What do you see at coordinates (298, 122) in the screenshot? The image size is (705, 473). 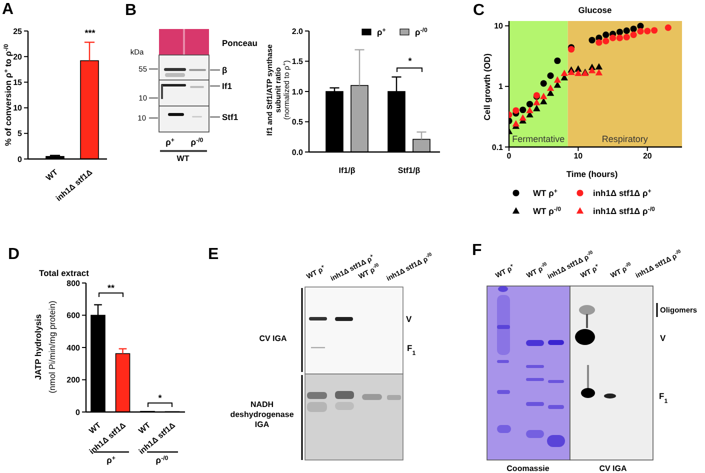 I see `y-tick-label: 0.5` at bounding box center [298, 122].